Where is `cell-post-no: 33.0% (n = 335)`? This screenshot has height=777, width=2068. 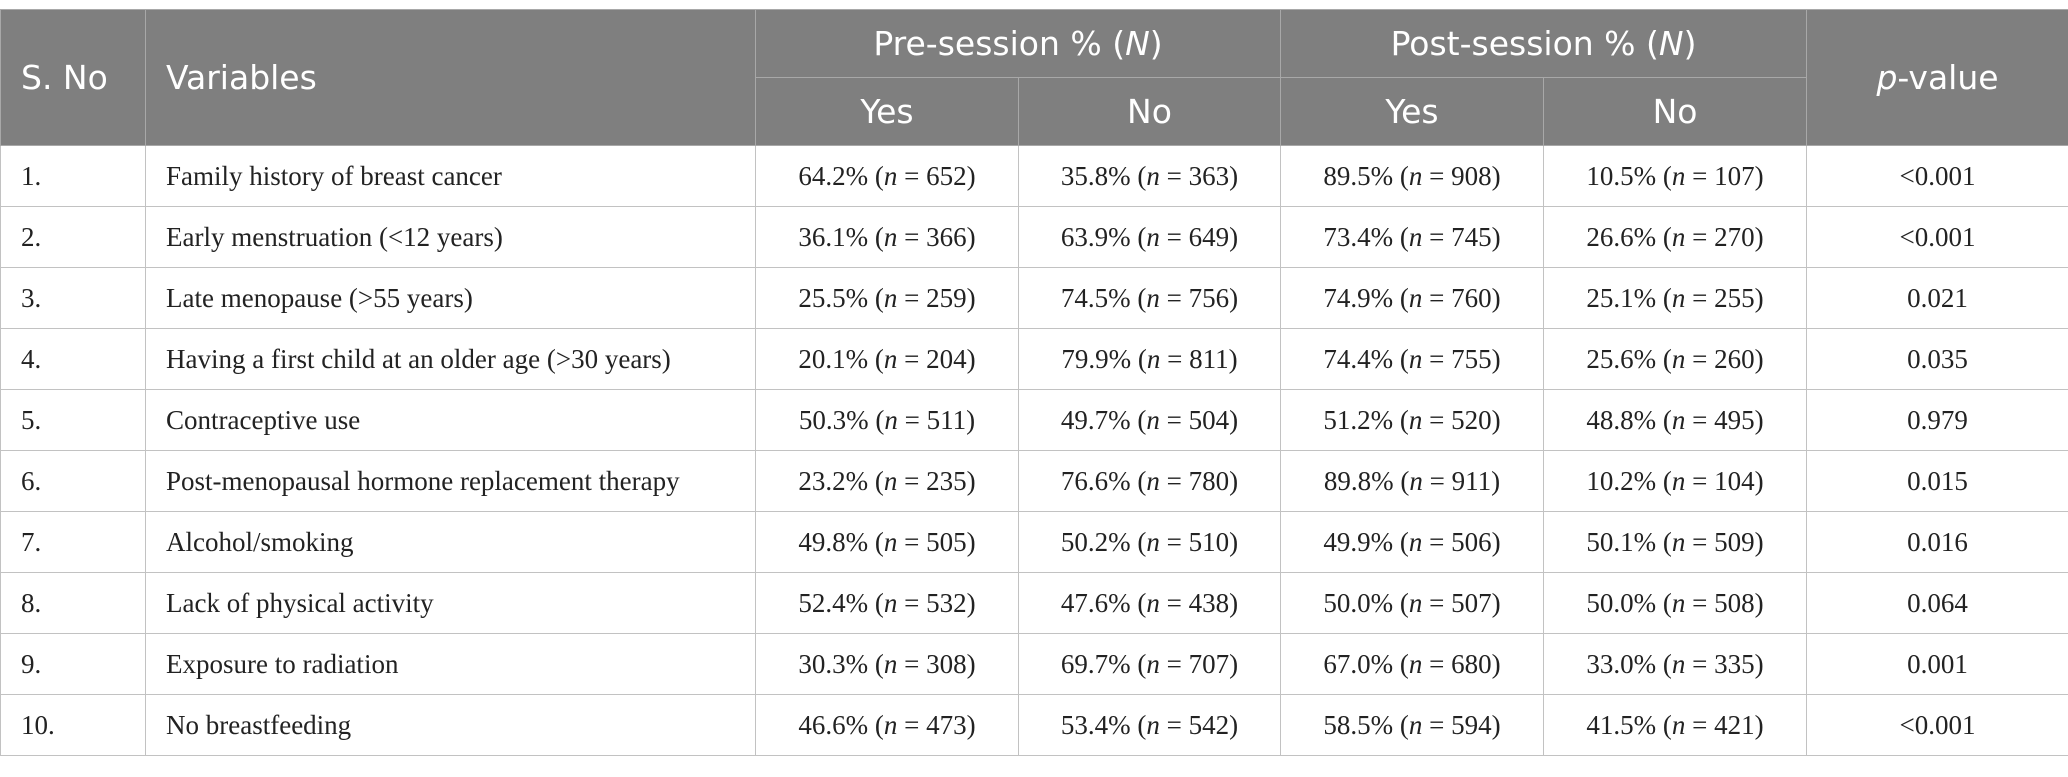 cell-post-no: 33.0% (n = 335) is located at coordinates (1675, 664).